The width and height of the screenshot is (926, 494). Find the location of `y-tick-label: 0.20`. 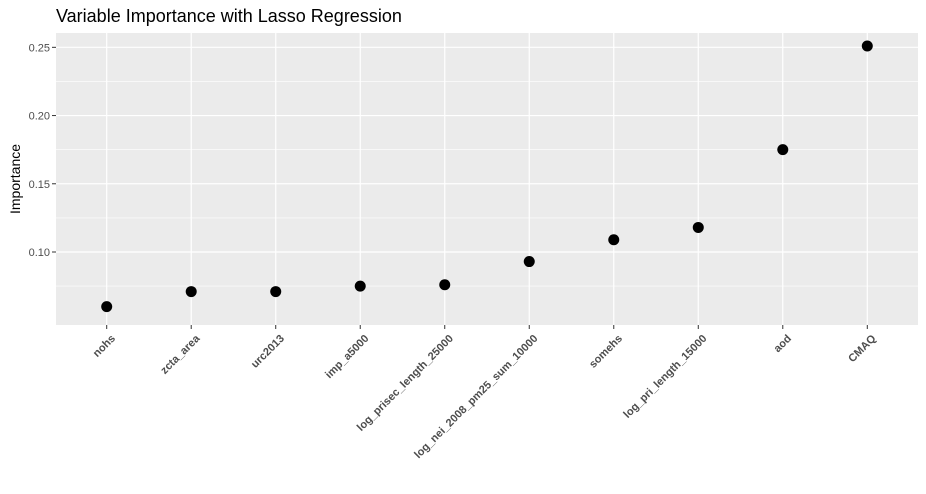

y-tick-label: 0.20 is located at coordinates (39, 117).